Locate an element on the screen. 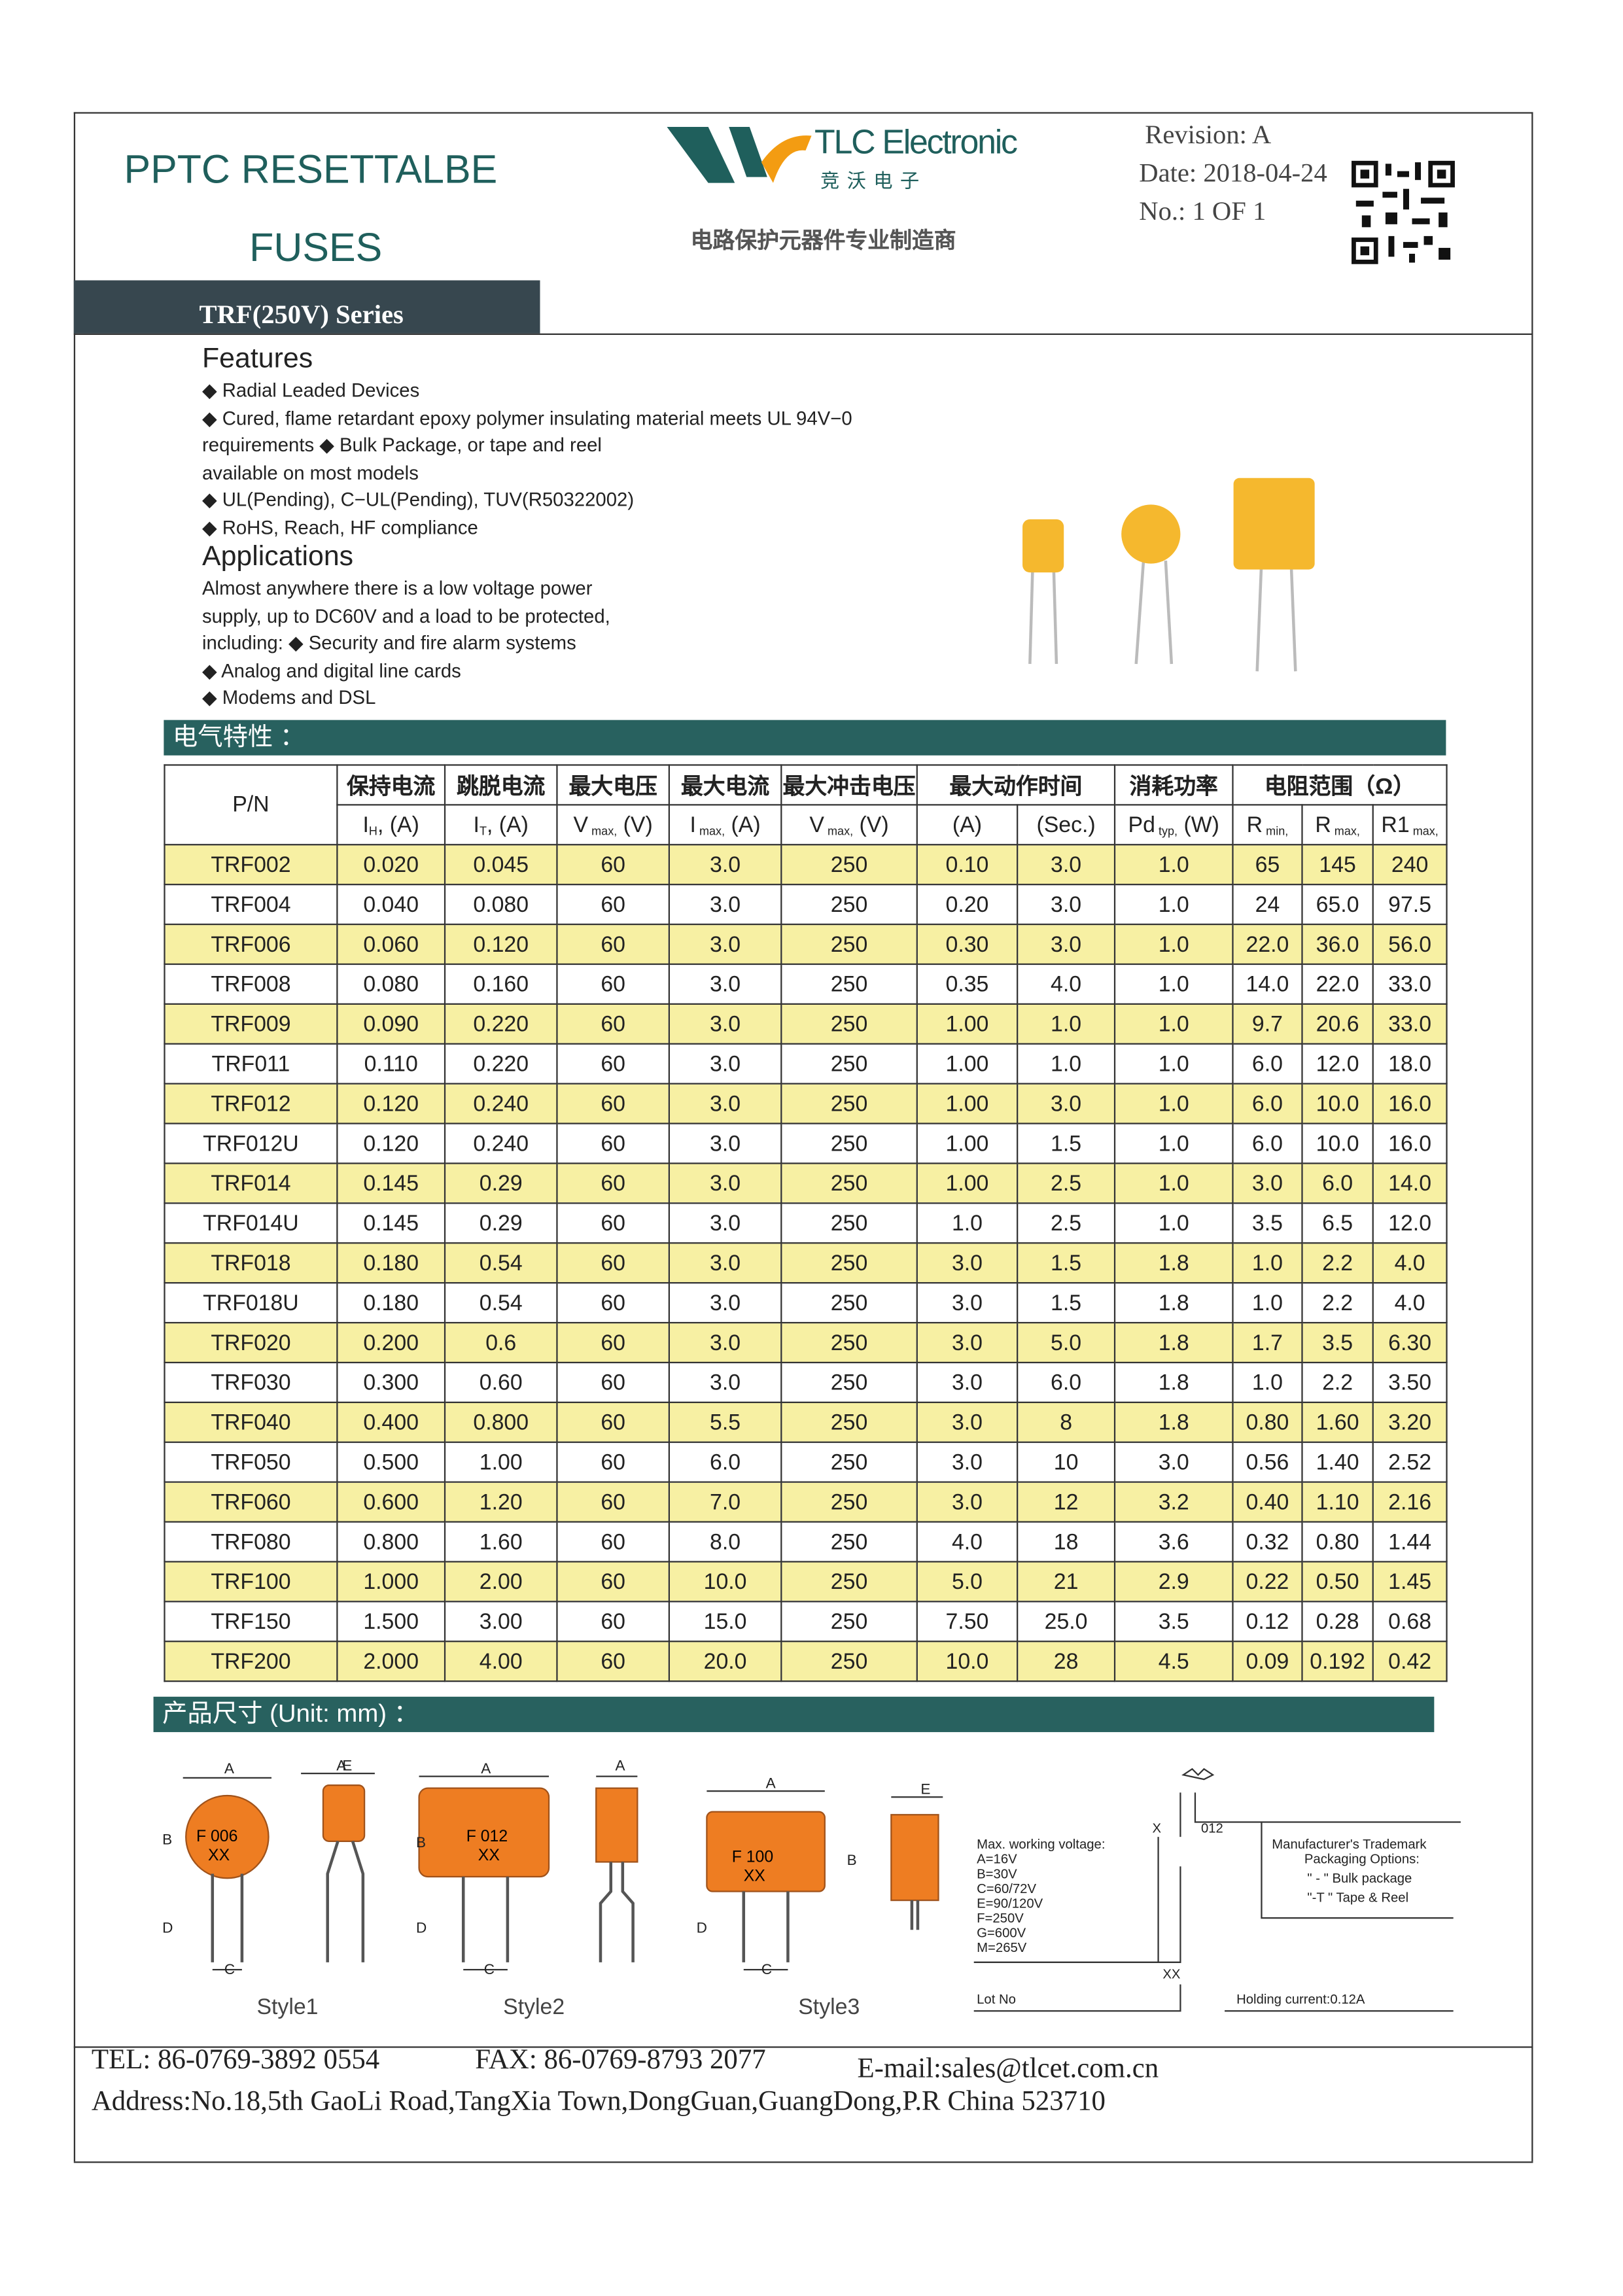 The width and height of the screenshot is (1623, 2296). data-cell: 0.500 is located at coordinates (391, 1462).